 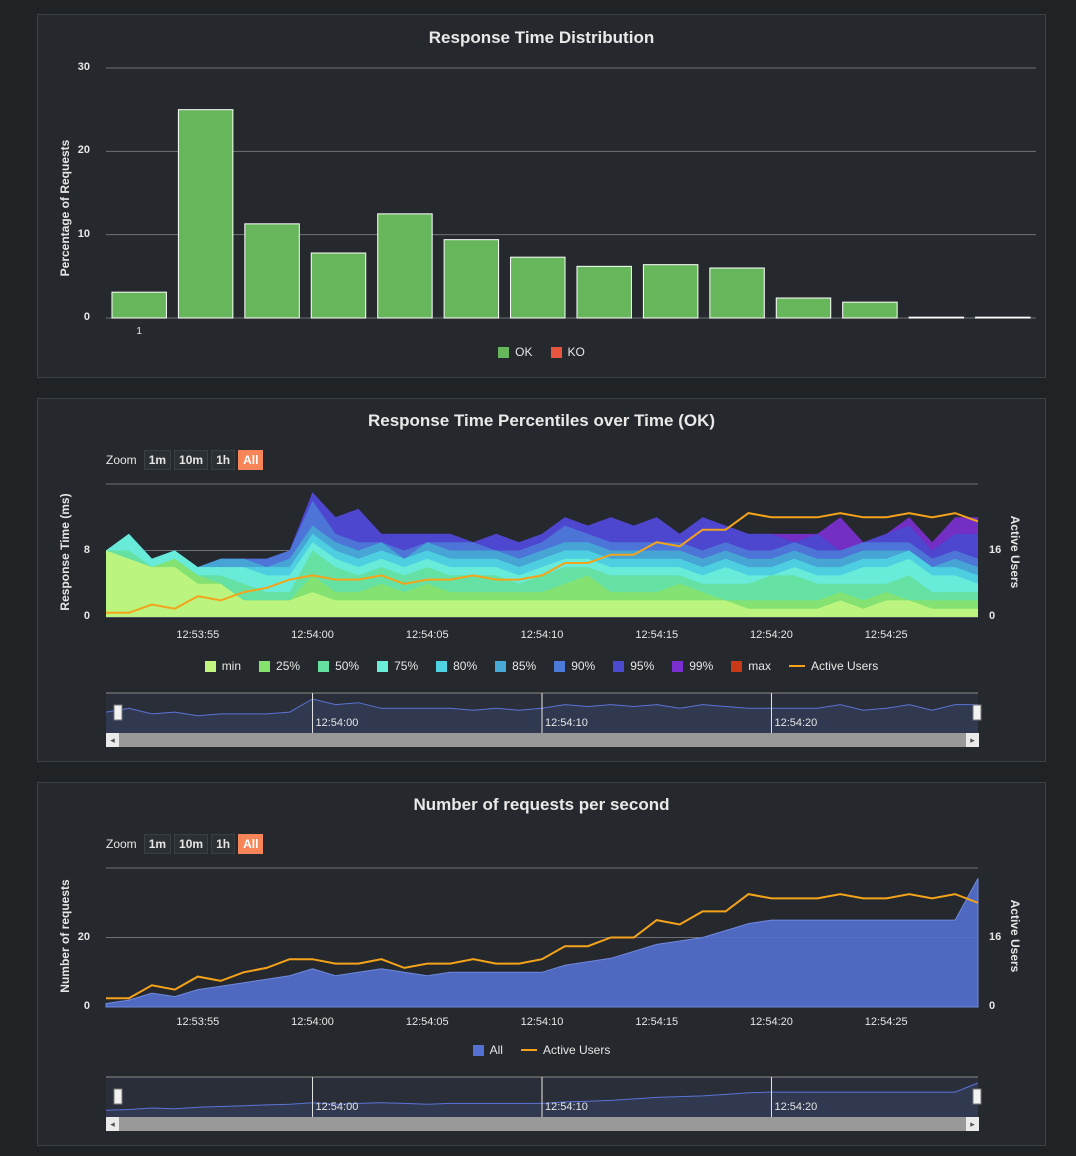 I want to click on legend-item-min: min, so click(x=222, y=666).